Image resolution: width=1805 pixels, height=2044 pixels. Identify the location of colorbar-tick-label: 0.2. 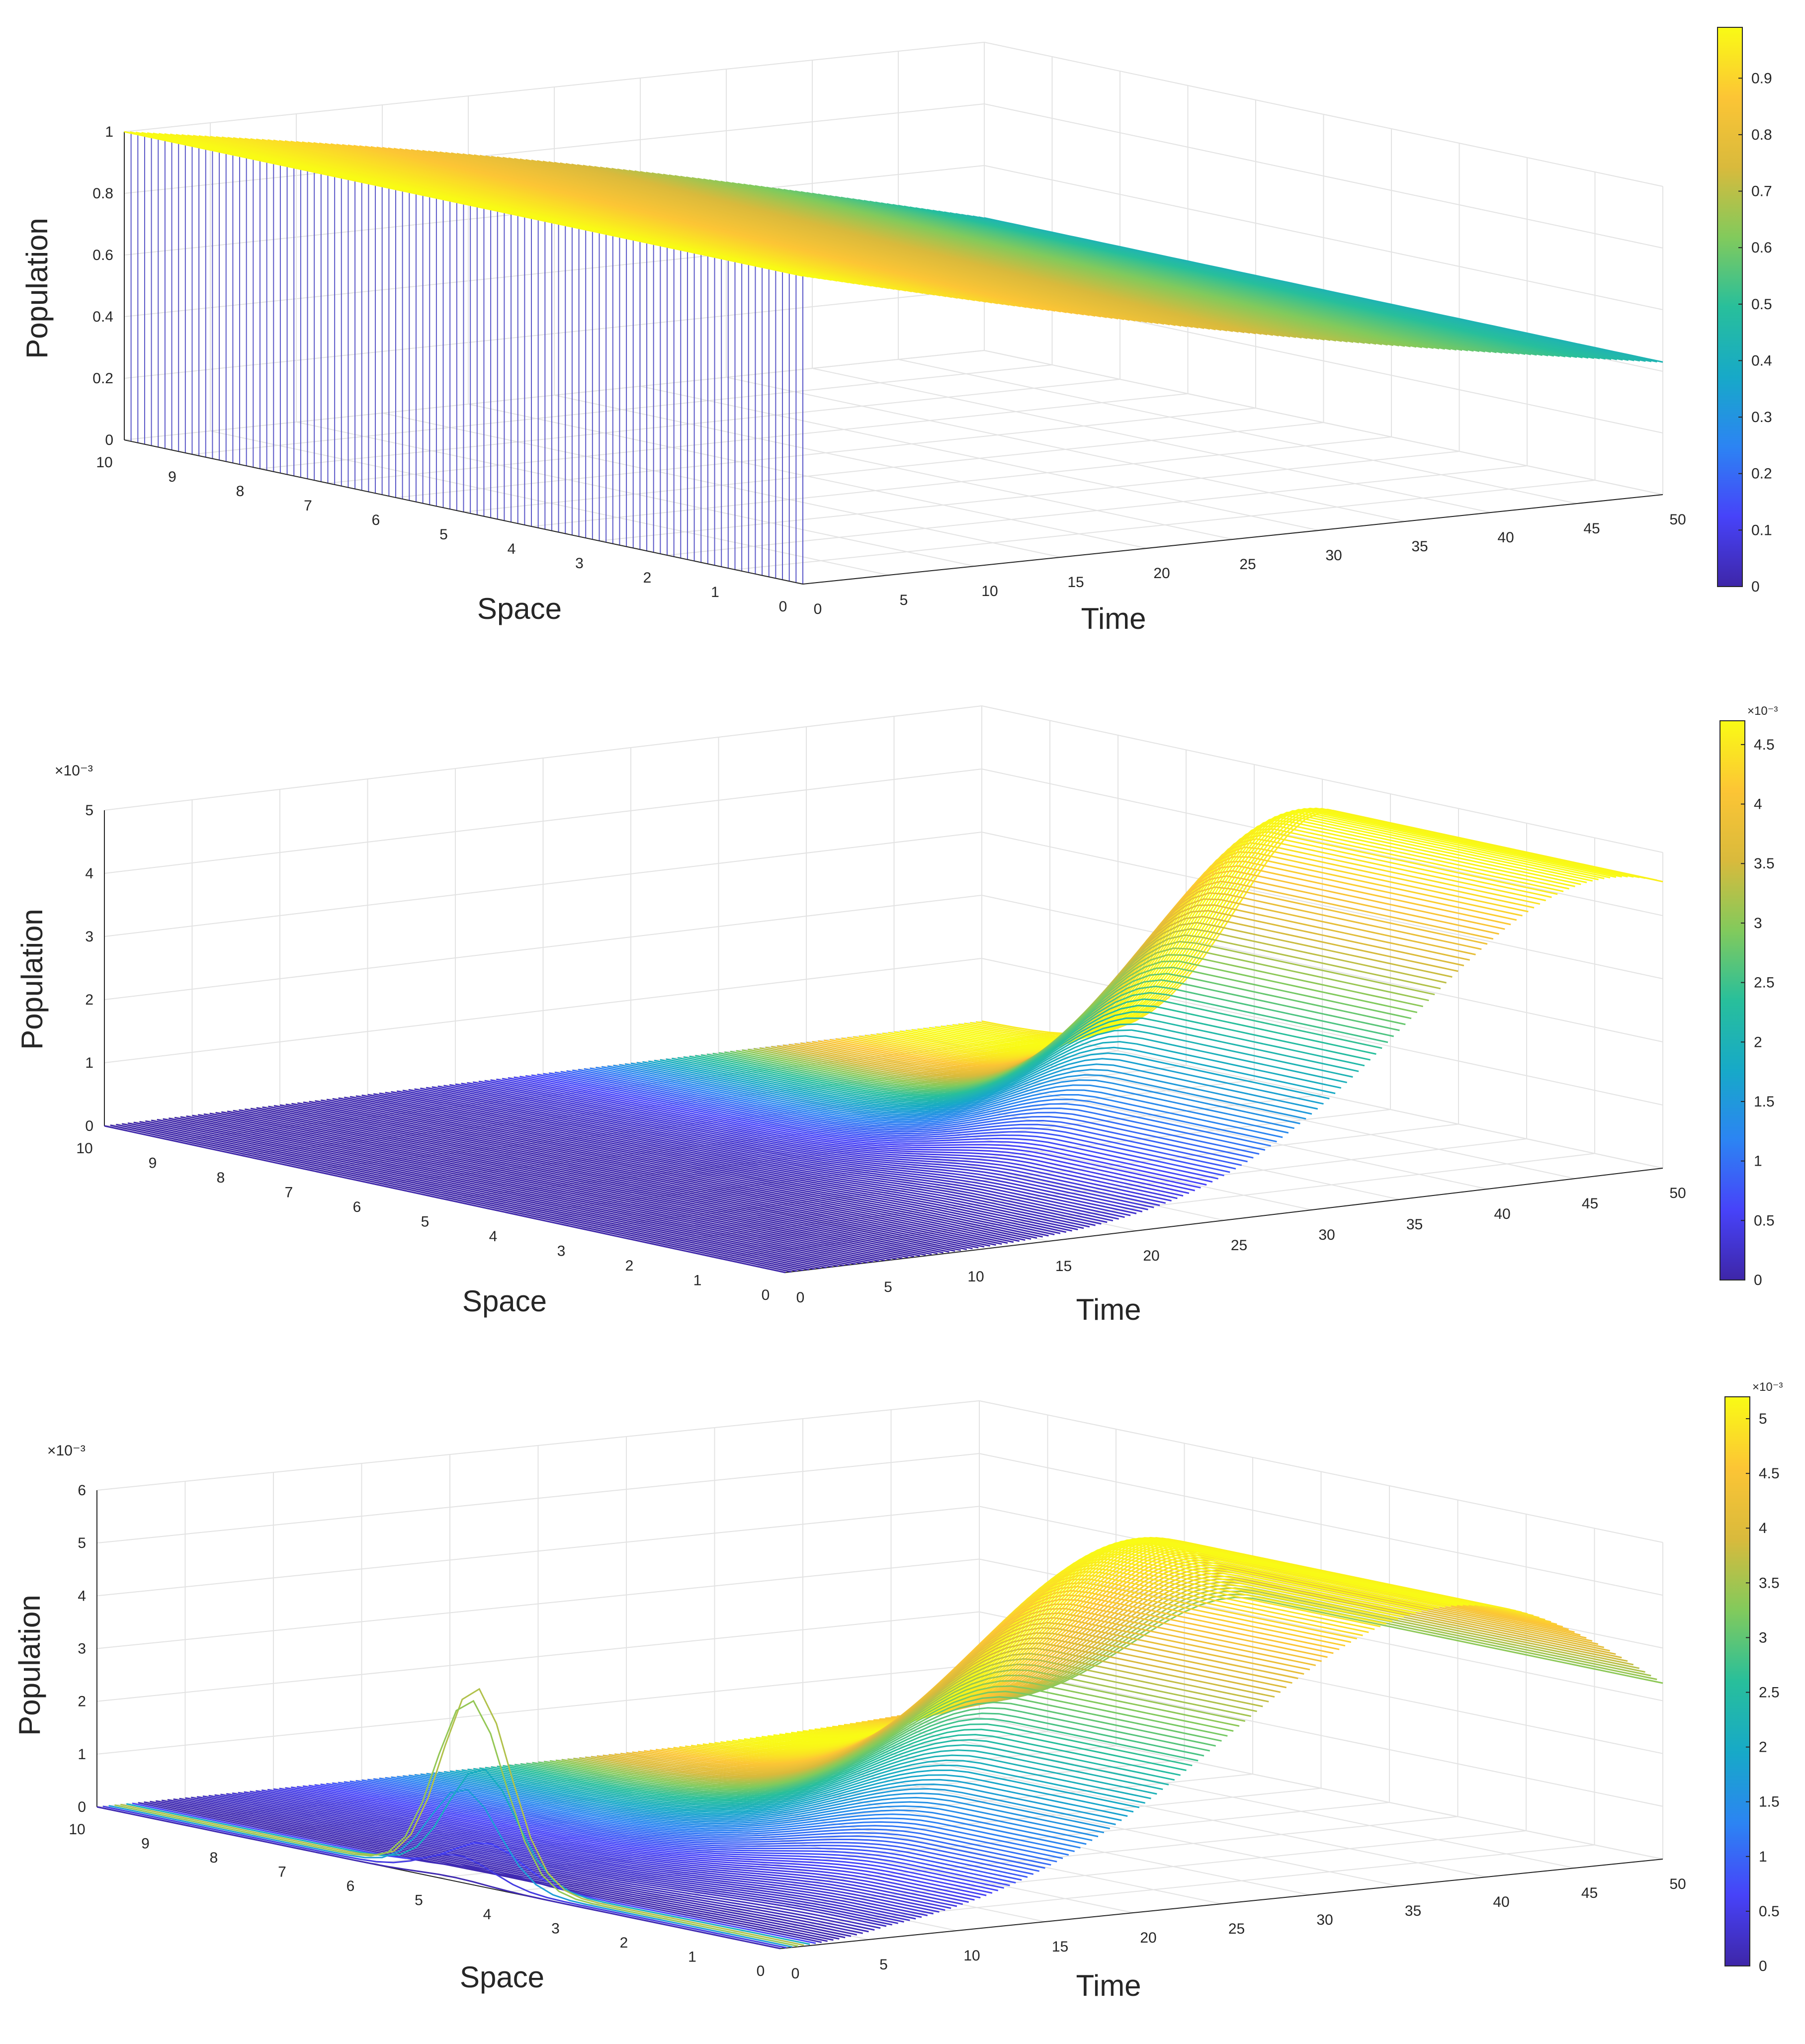
(1762, 474).